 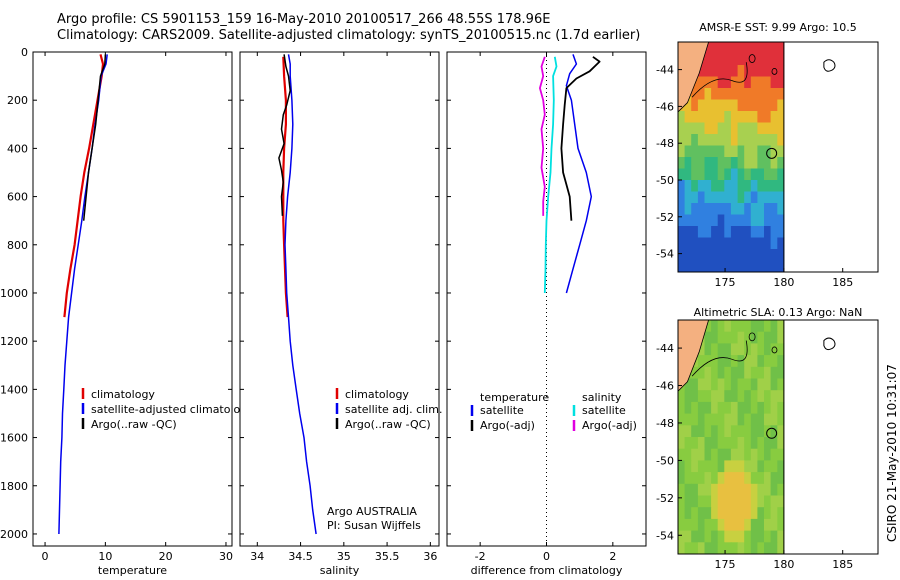 What do you see at coordinates (388, 424) in the screenshot?
I see `salinity-legend-label: Argo(..raw -QC)` at bounding box center [388, 424].